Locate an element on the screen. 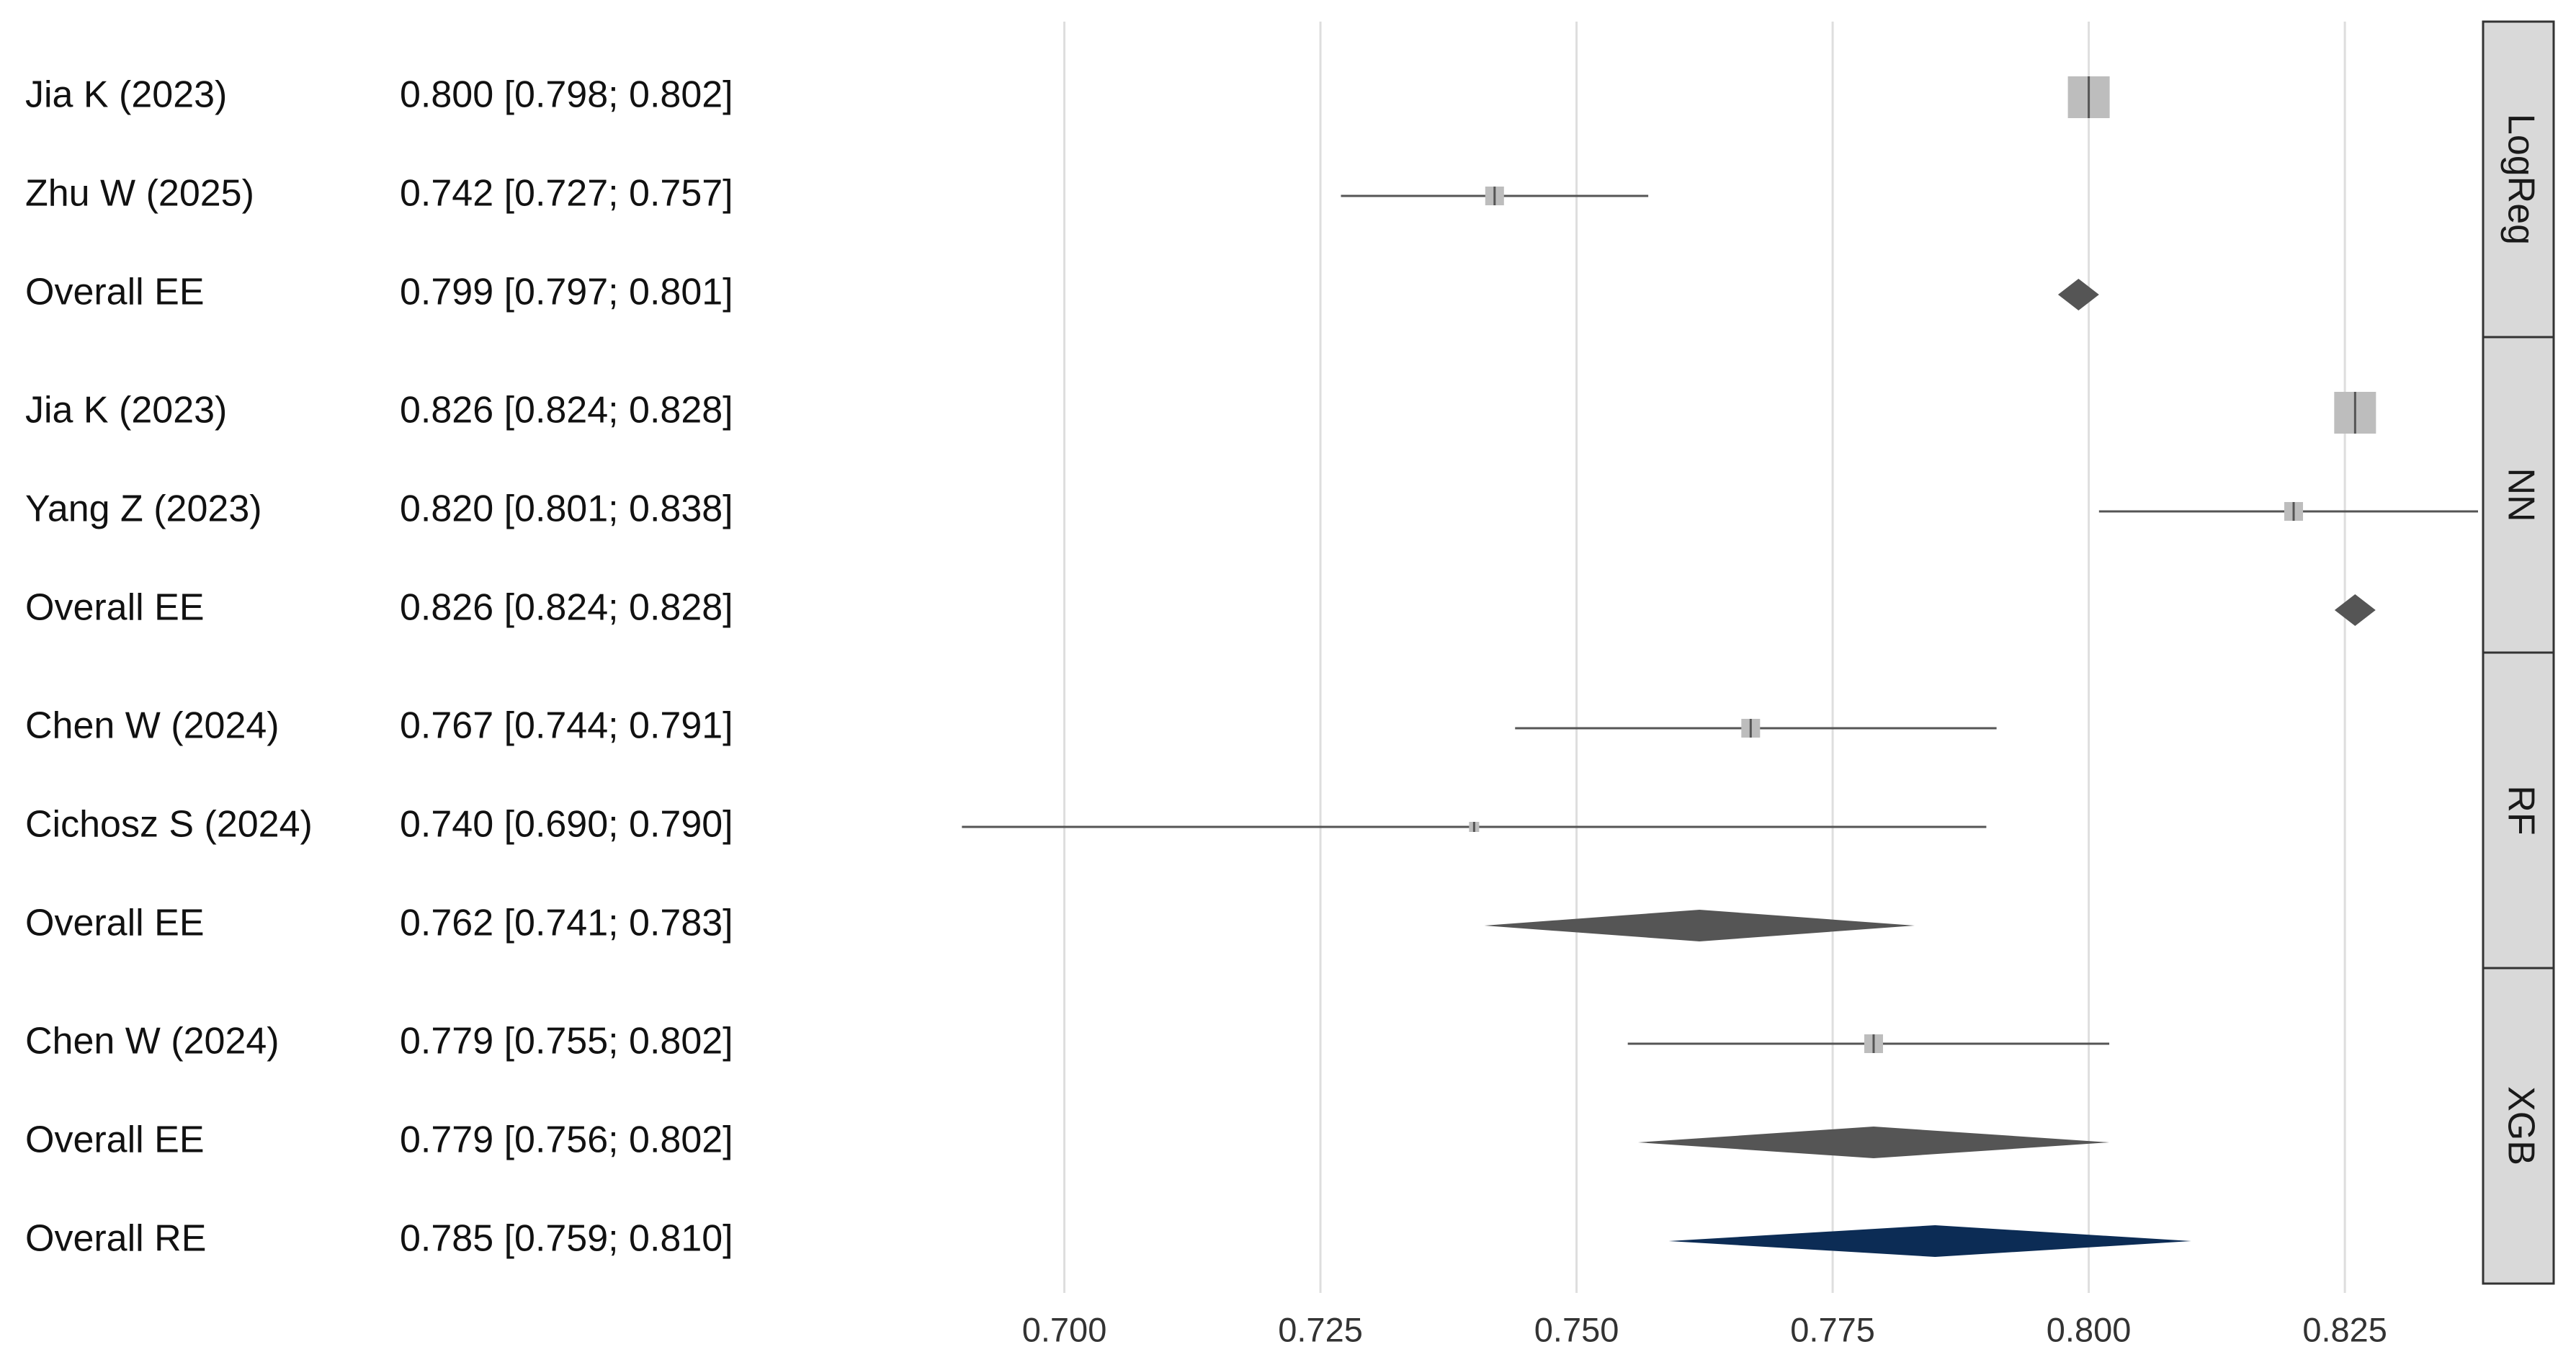  effect-ci-text: 0.779 [0.755; 0.802] is located at coordinates (566, 1041).